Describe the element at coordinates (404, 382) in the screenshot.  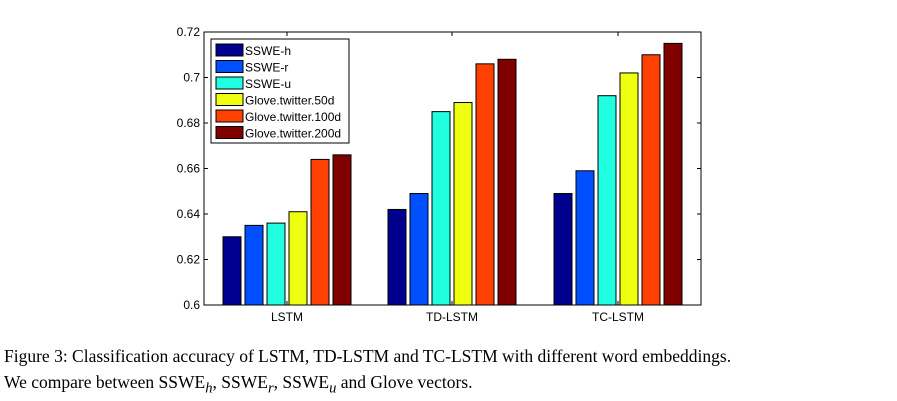
I see `caption-text: and Glove vectors.` at that location.